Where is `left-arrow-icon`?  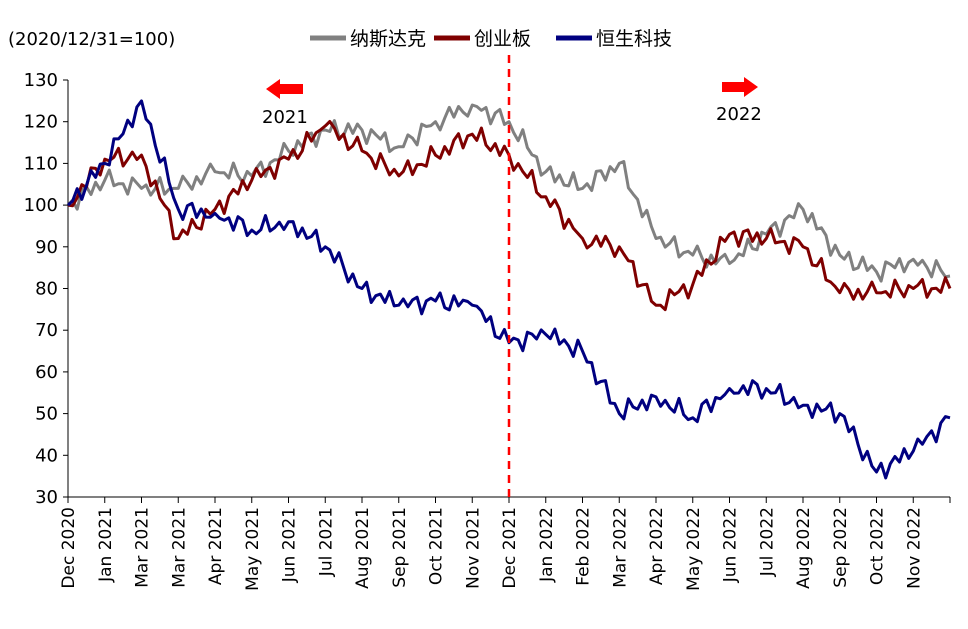
left-arrow-icon is located at coordinates (284, 89).